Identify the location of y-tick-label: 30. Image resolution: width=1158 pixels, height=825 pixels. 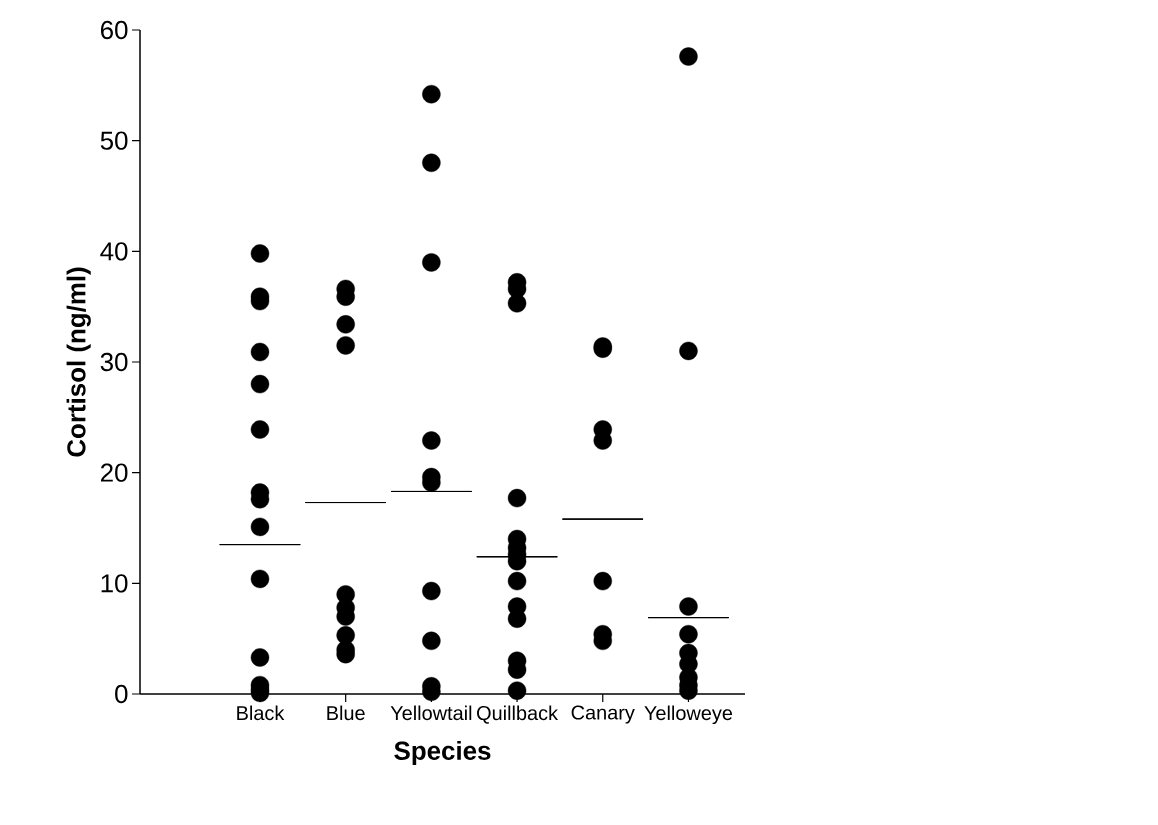
(114, 362).